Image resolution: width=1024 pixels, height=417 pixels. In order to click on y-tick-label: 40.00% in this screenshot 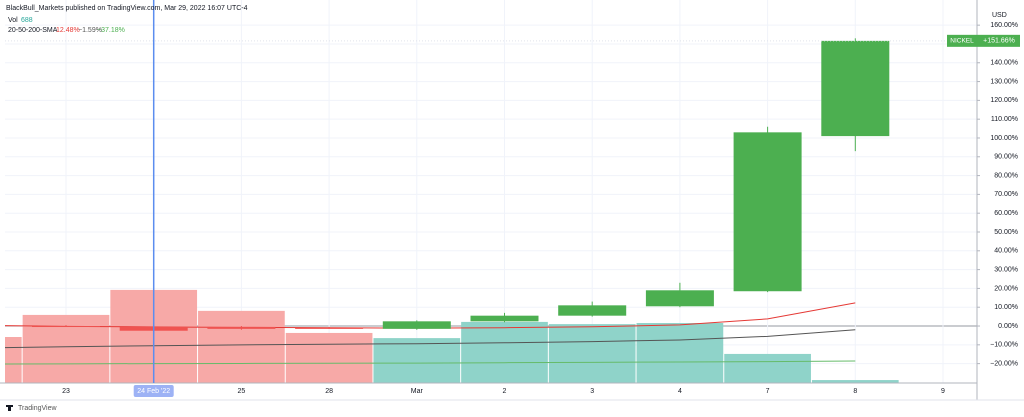, I will do `click(1006, 251)`.